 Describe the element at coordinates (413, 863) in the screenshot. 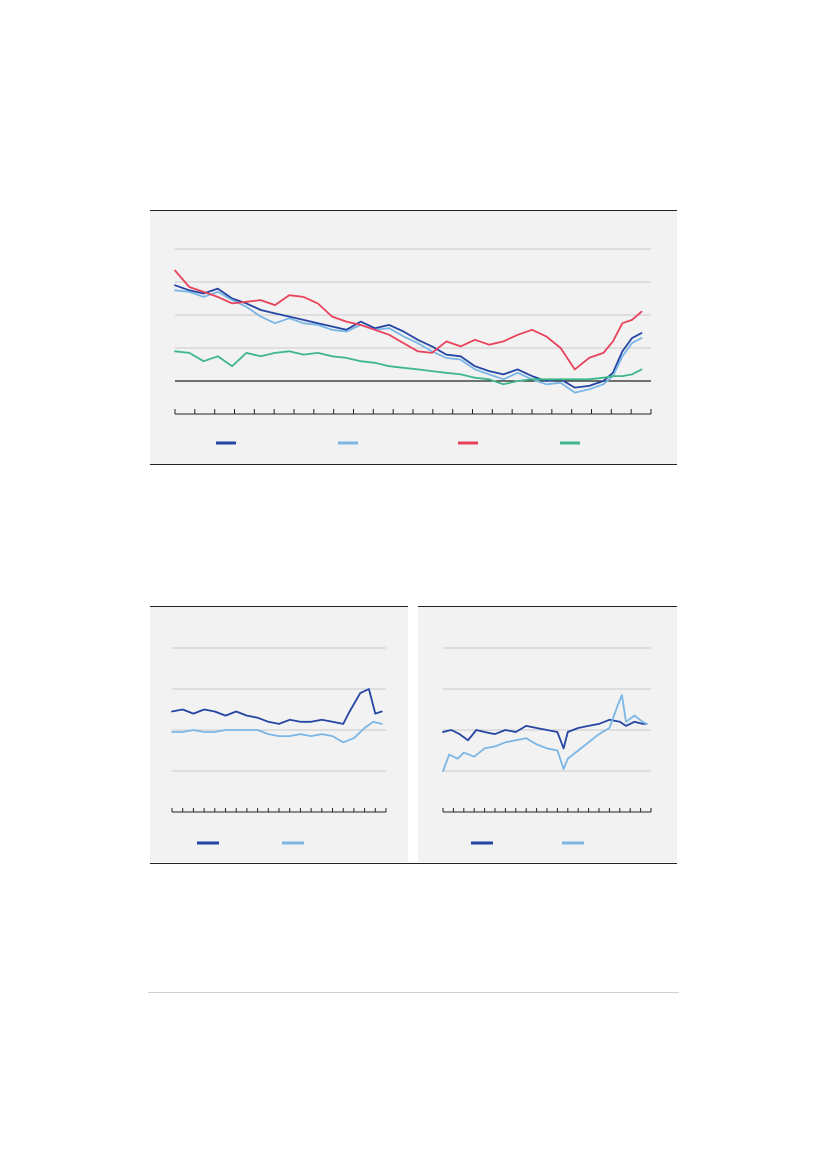

I see `bottom-charts-rule` at that location.